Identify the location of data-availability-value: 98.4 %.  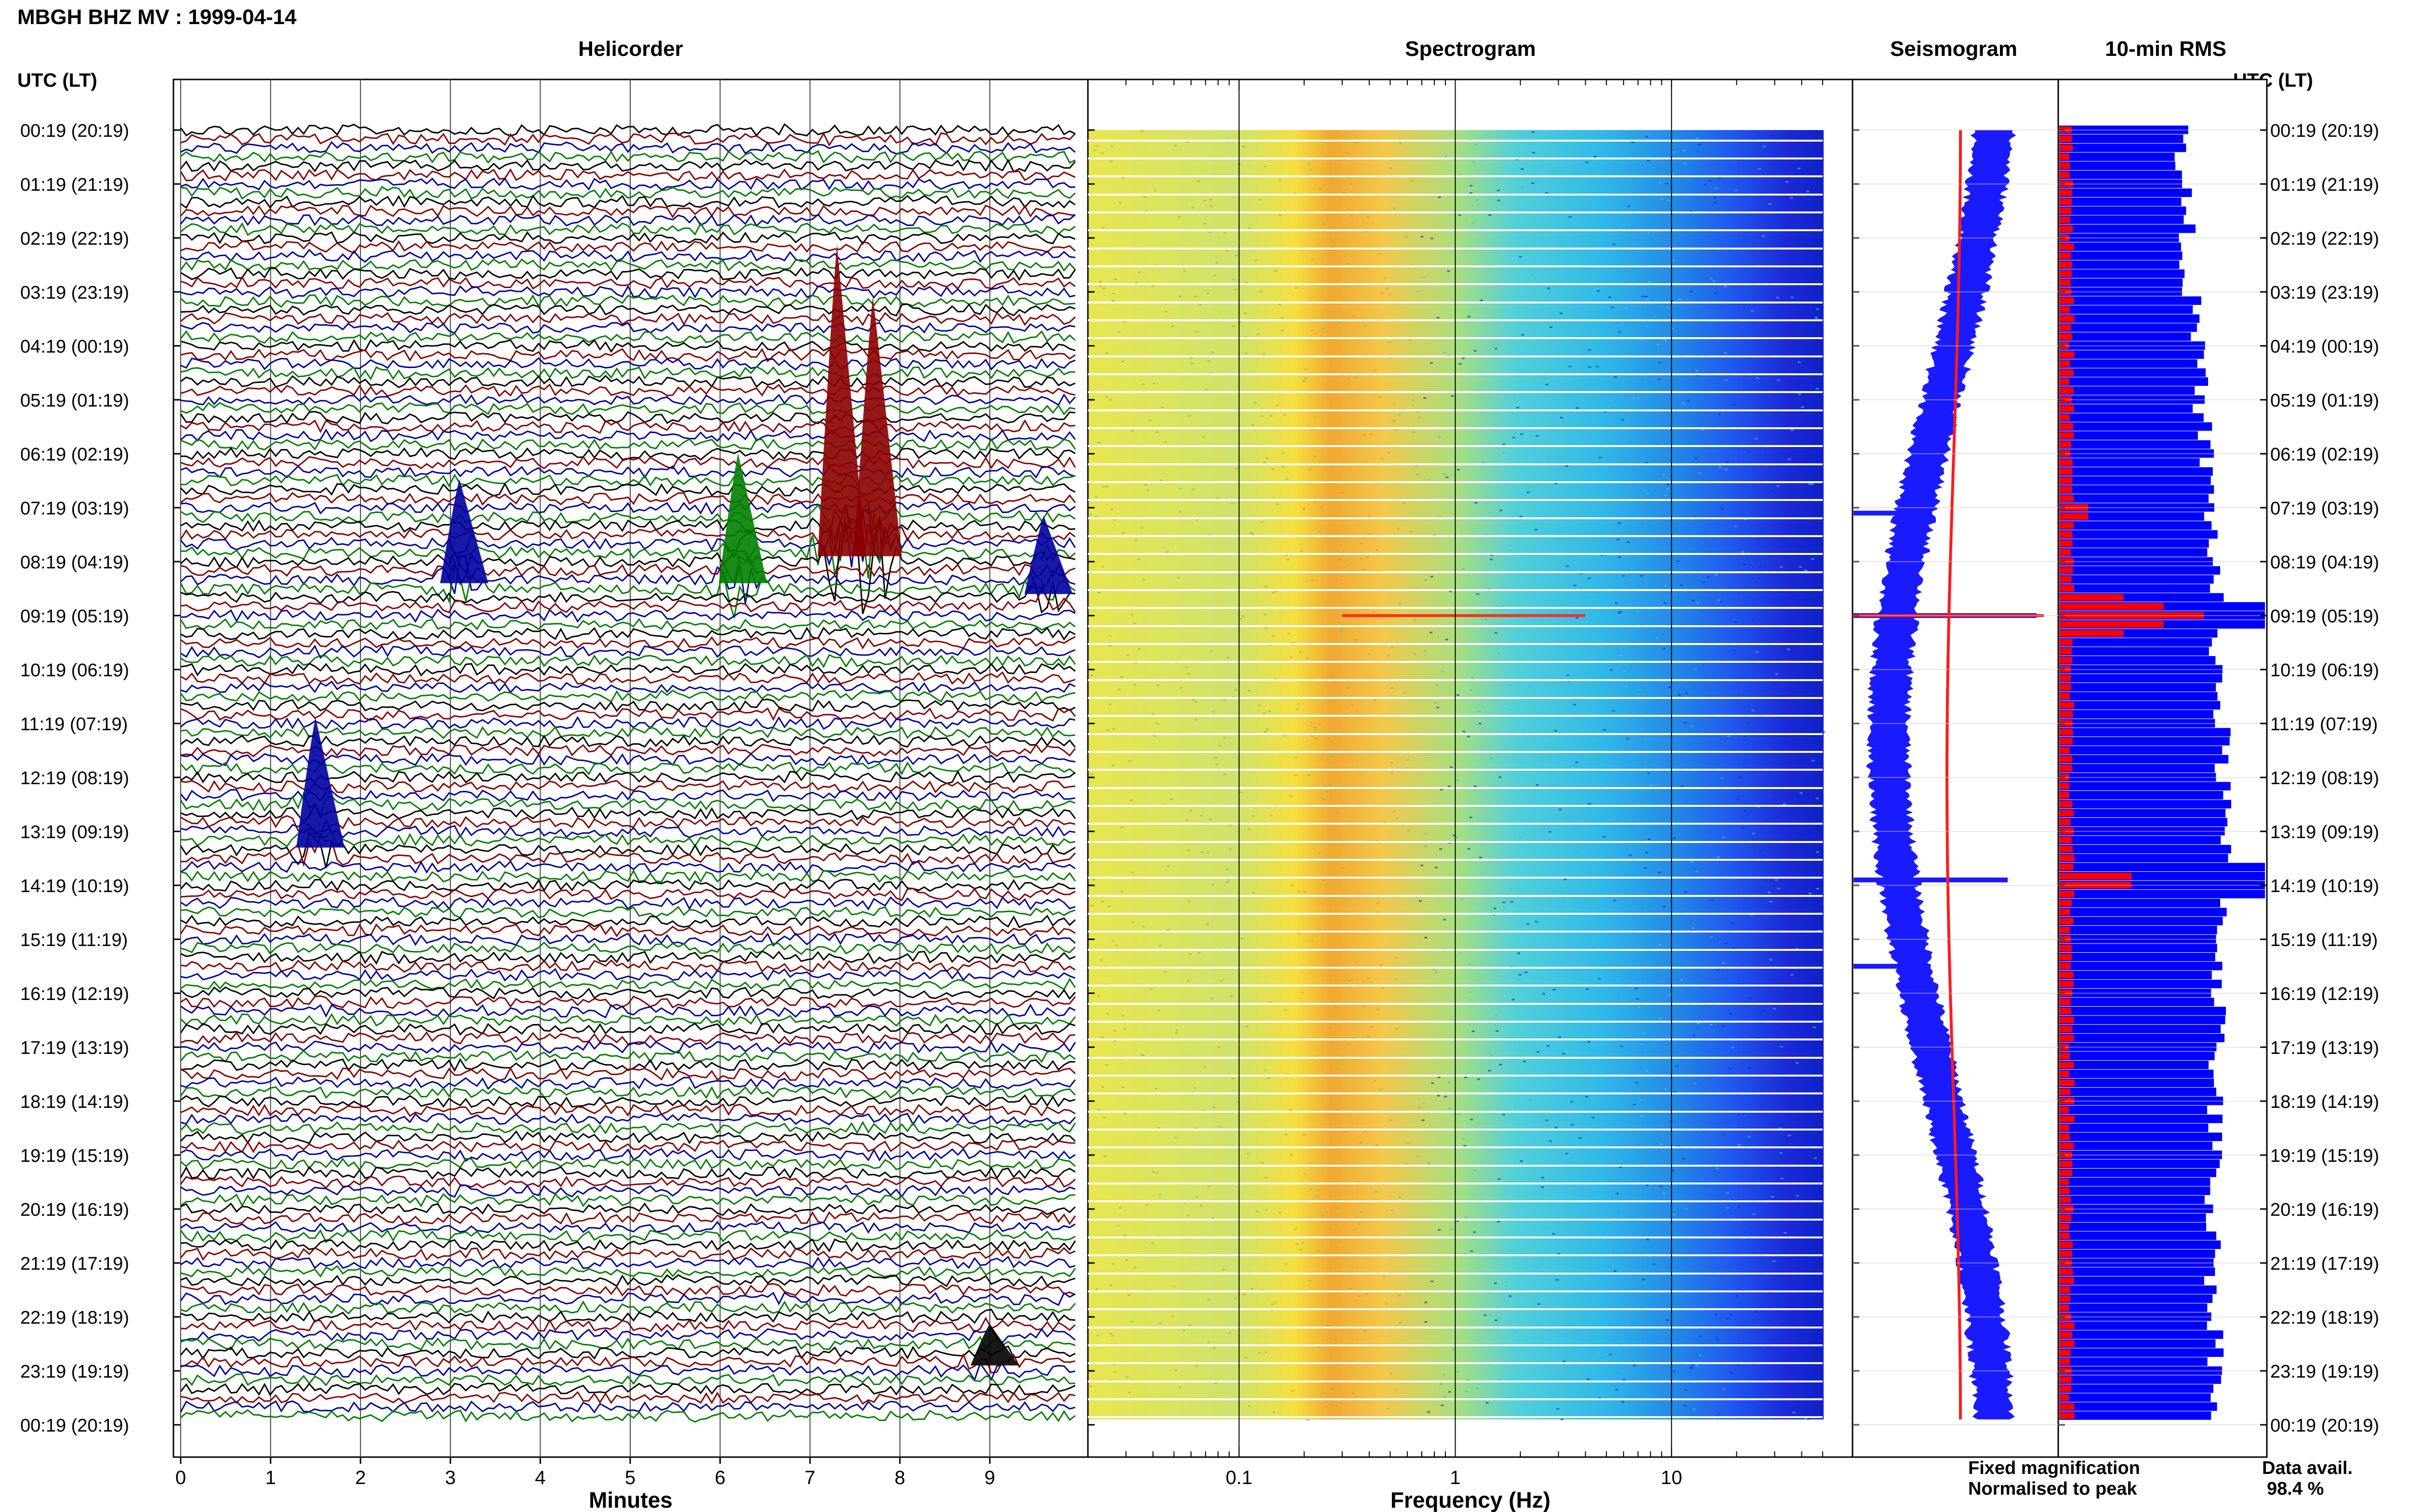
(2295, 1489).